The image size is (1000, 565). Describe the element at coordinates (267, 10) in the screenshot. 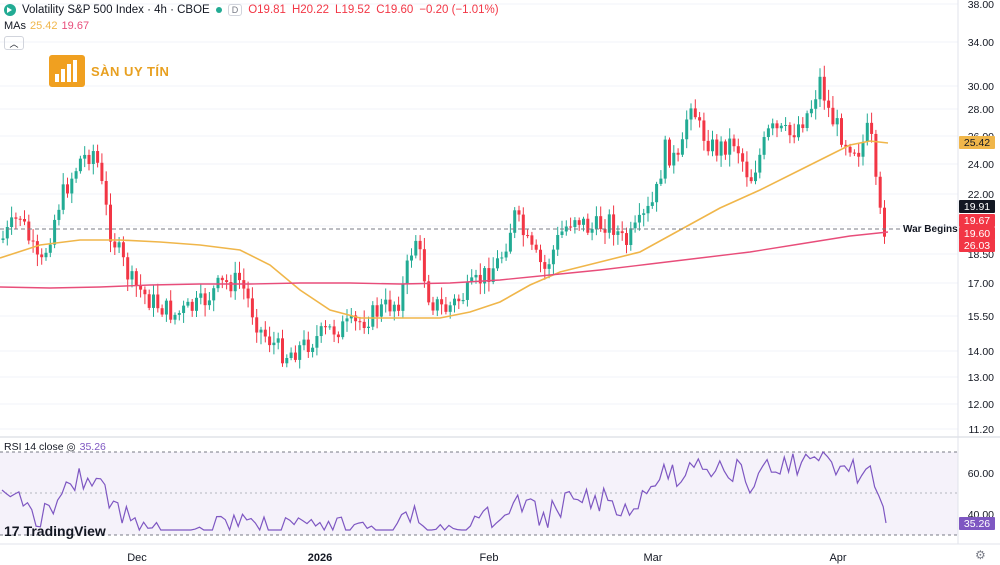

I see `open-value: O19.81` at that location.